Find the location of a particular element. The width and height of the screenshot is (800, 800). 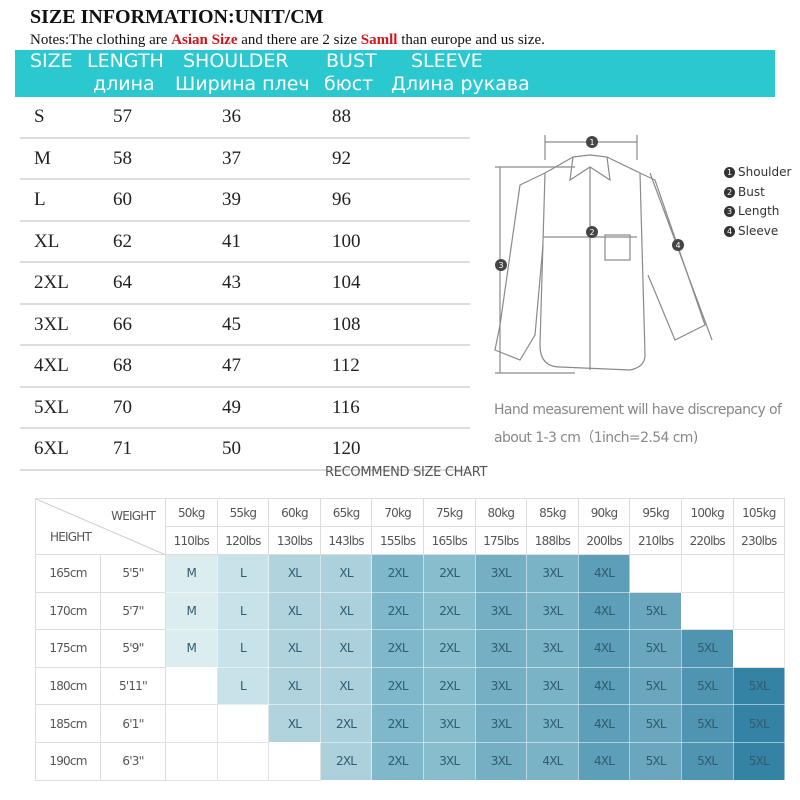

table-row: 190cm 6'3'' 2XL 2XL 3XL 3XL 4XL 4XL 5XL 5XL 5XL is located at coordinates (410, 761).